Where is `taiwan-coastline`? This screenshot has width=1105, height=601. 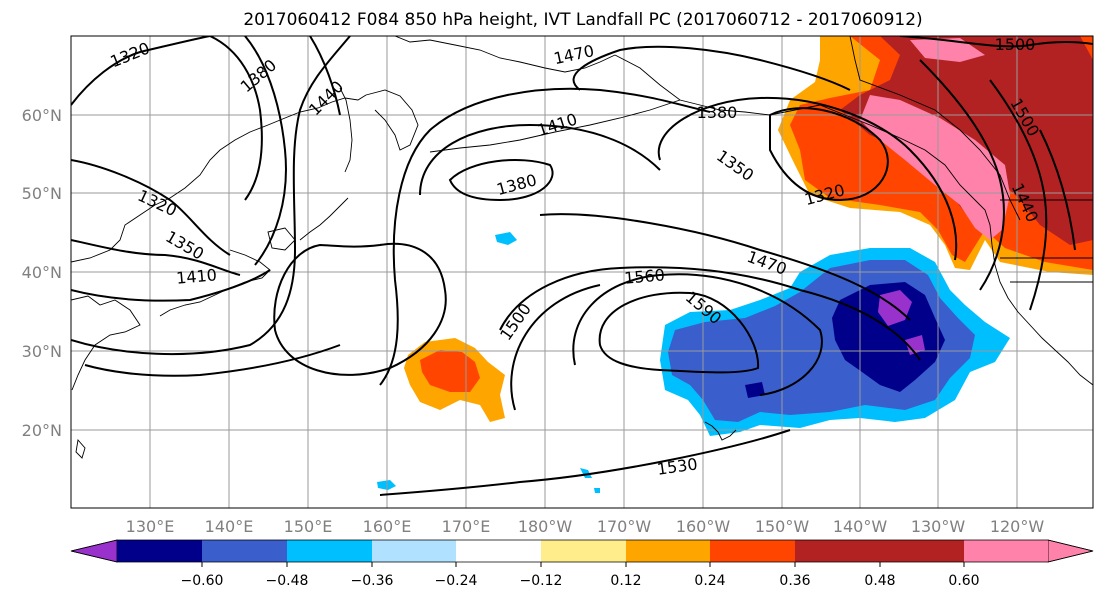
taiwan-coastline is located at coordinates (80, 448).